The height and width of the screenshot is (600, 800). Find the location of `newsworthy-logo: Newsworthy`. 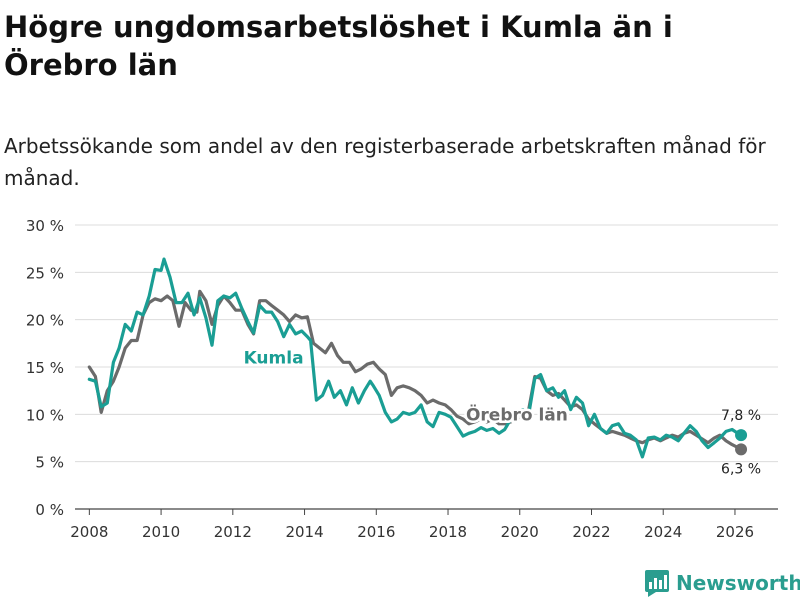

newsworthy-logo: Newsworthy is located at coordinates (722, 583).